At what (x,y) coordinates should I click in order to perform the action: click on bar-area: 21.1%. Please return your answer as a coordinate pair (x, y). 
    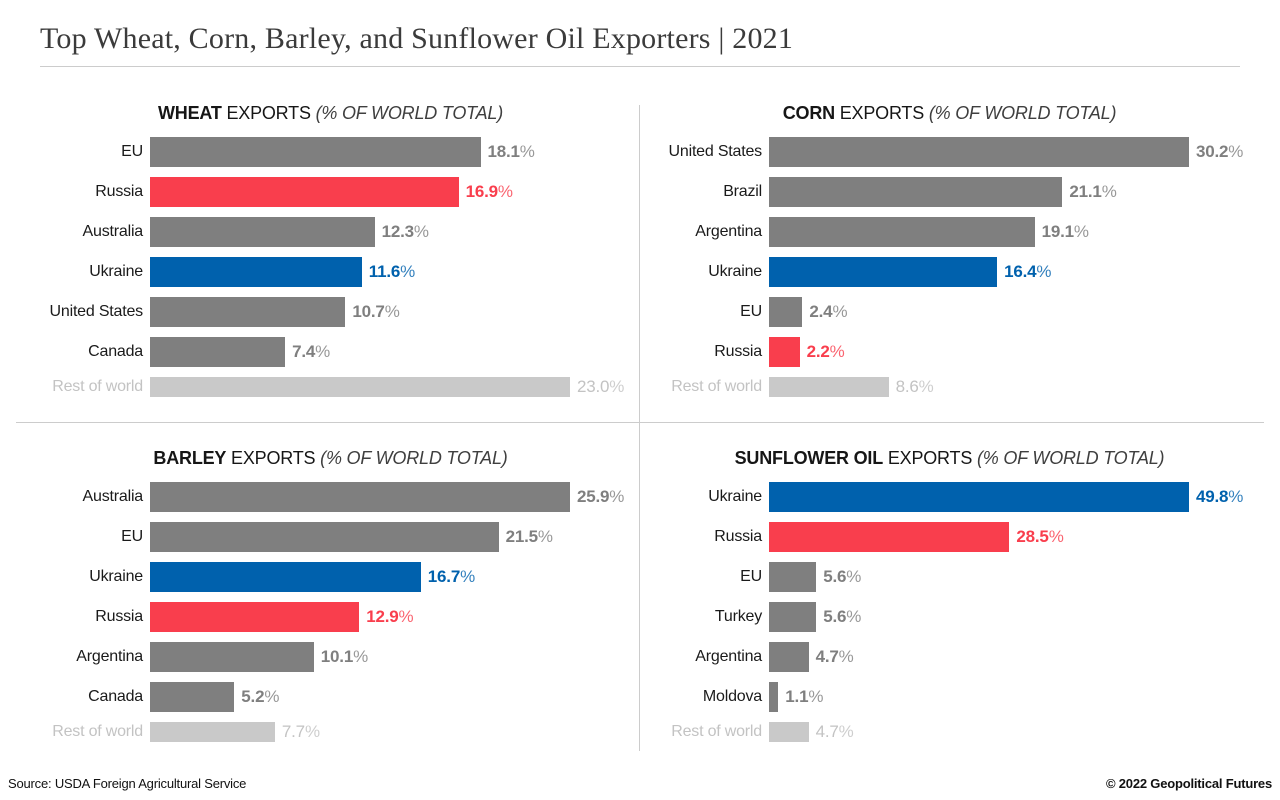
    Looking at the image, I should click on (1004, 192).